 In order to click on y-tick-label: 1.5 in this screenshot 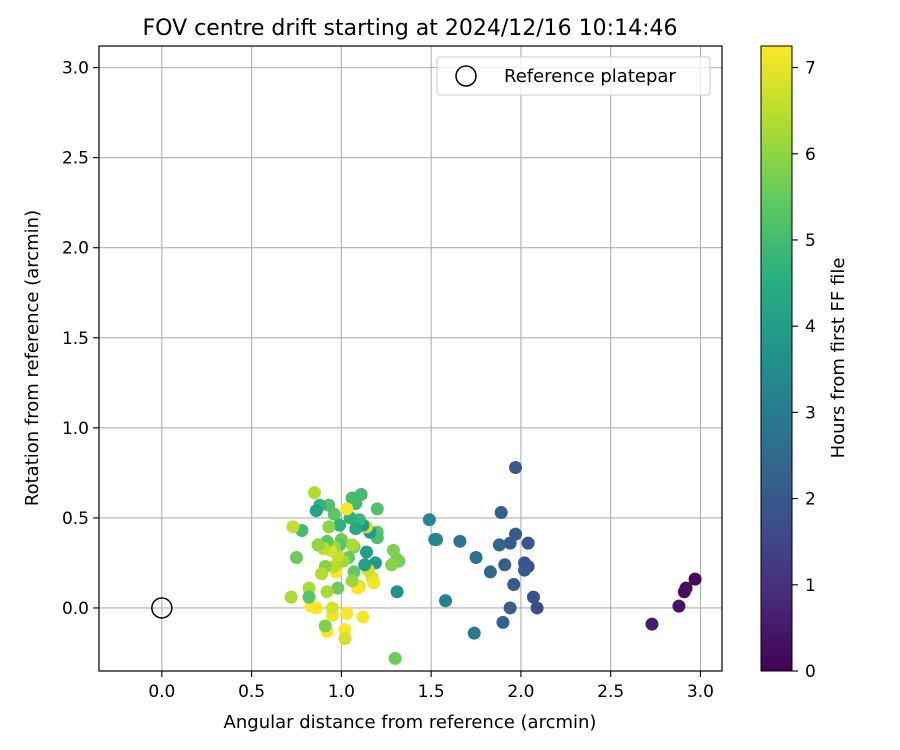, I will do `click(75, 339)`.